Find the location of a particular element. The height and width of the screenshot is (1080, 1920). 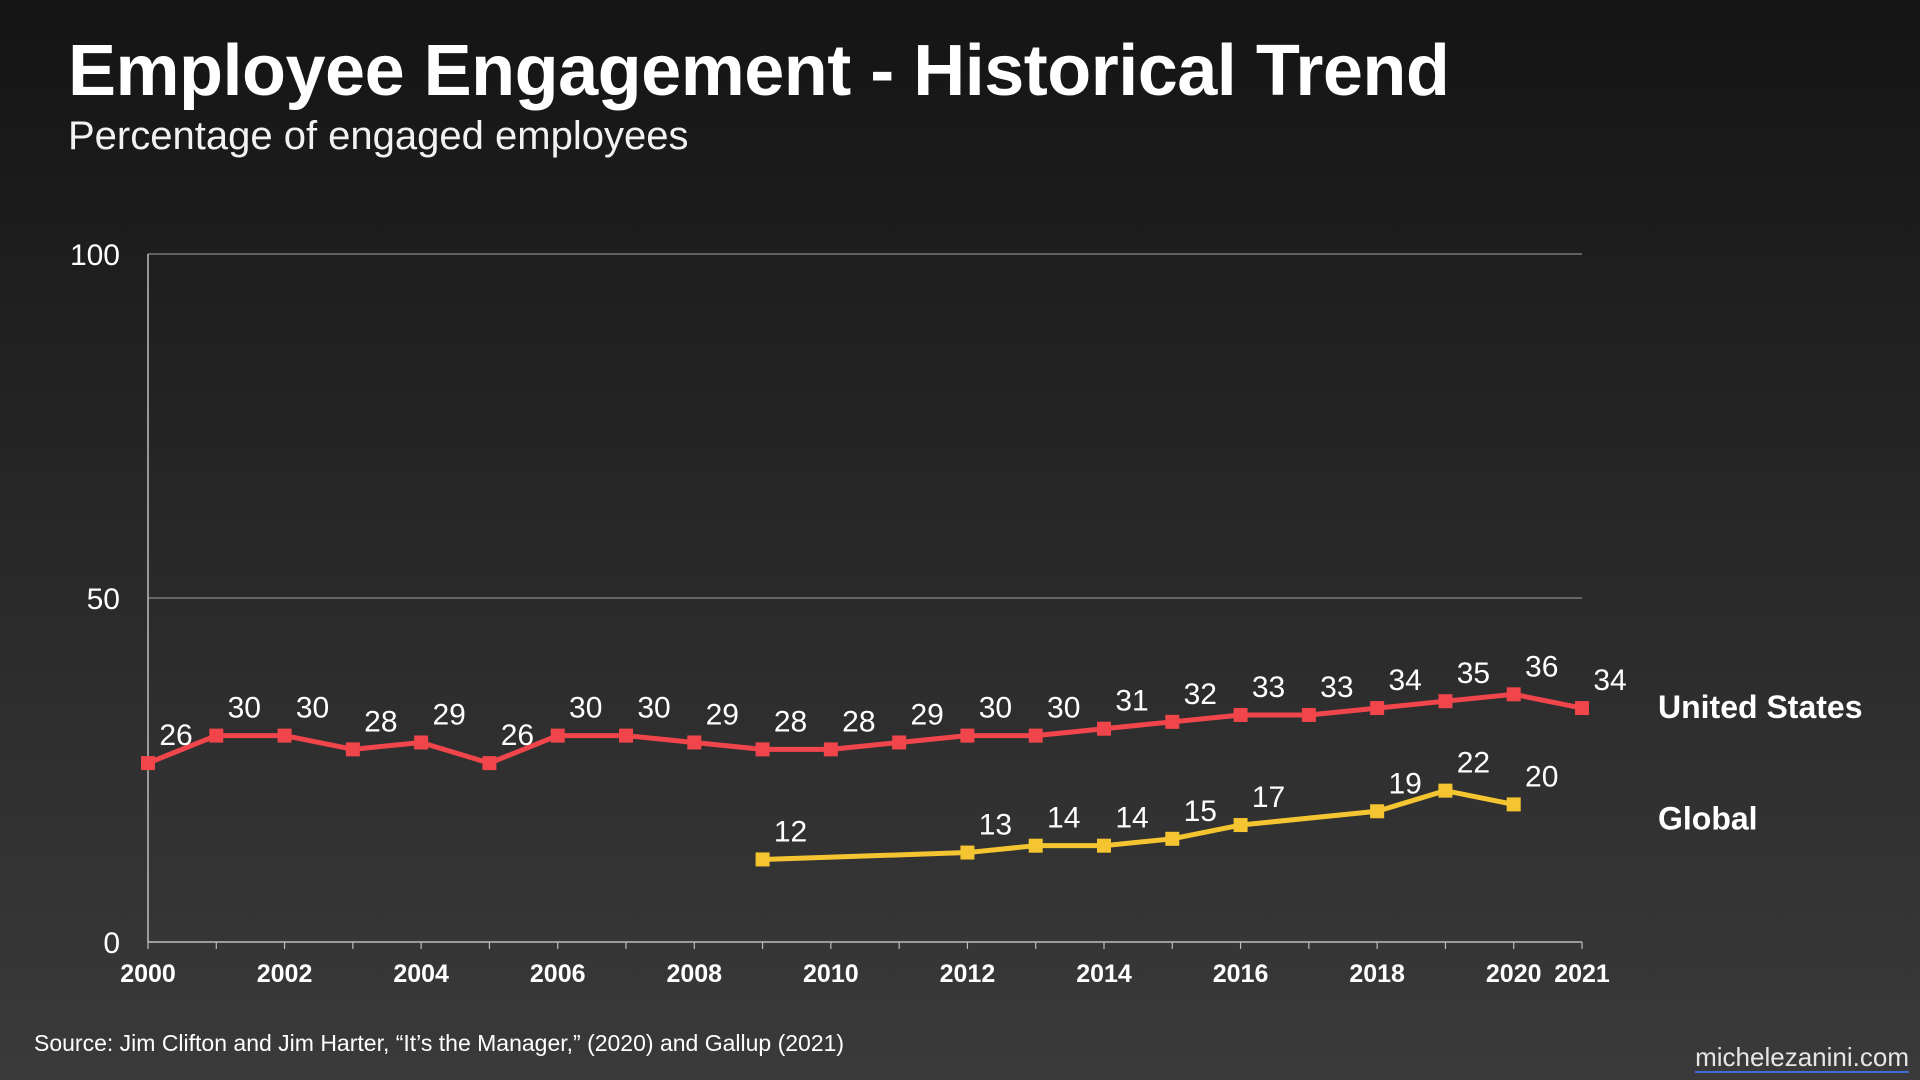

x-tick-label-2002: 2002 is located at coordinates (285, 974).